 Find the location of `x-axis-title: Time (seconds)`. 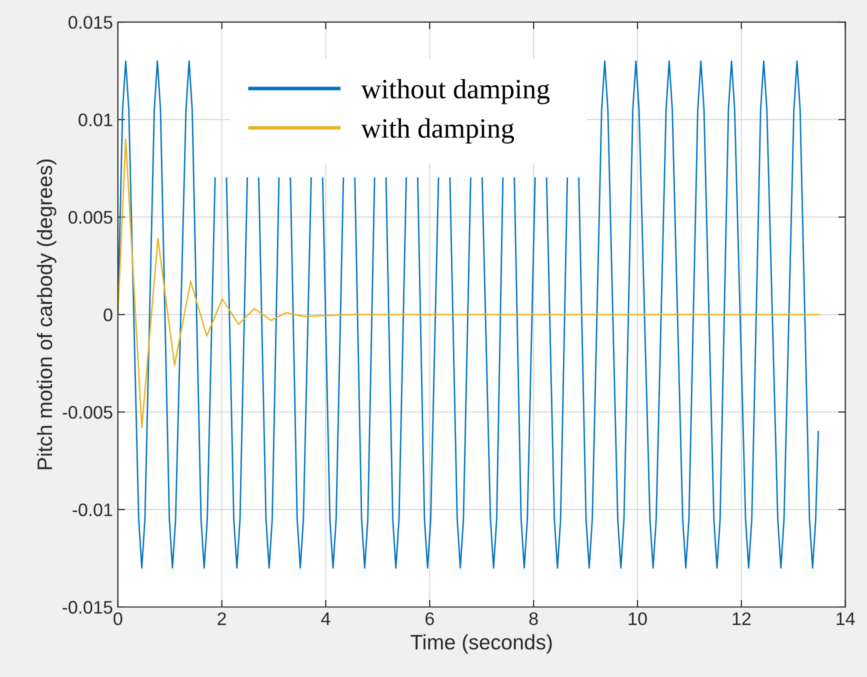

x-axis-title: Time (seconds) is located at coordinates (481, 644).